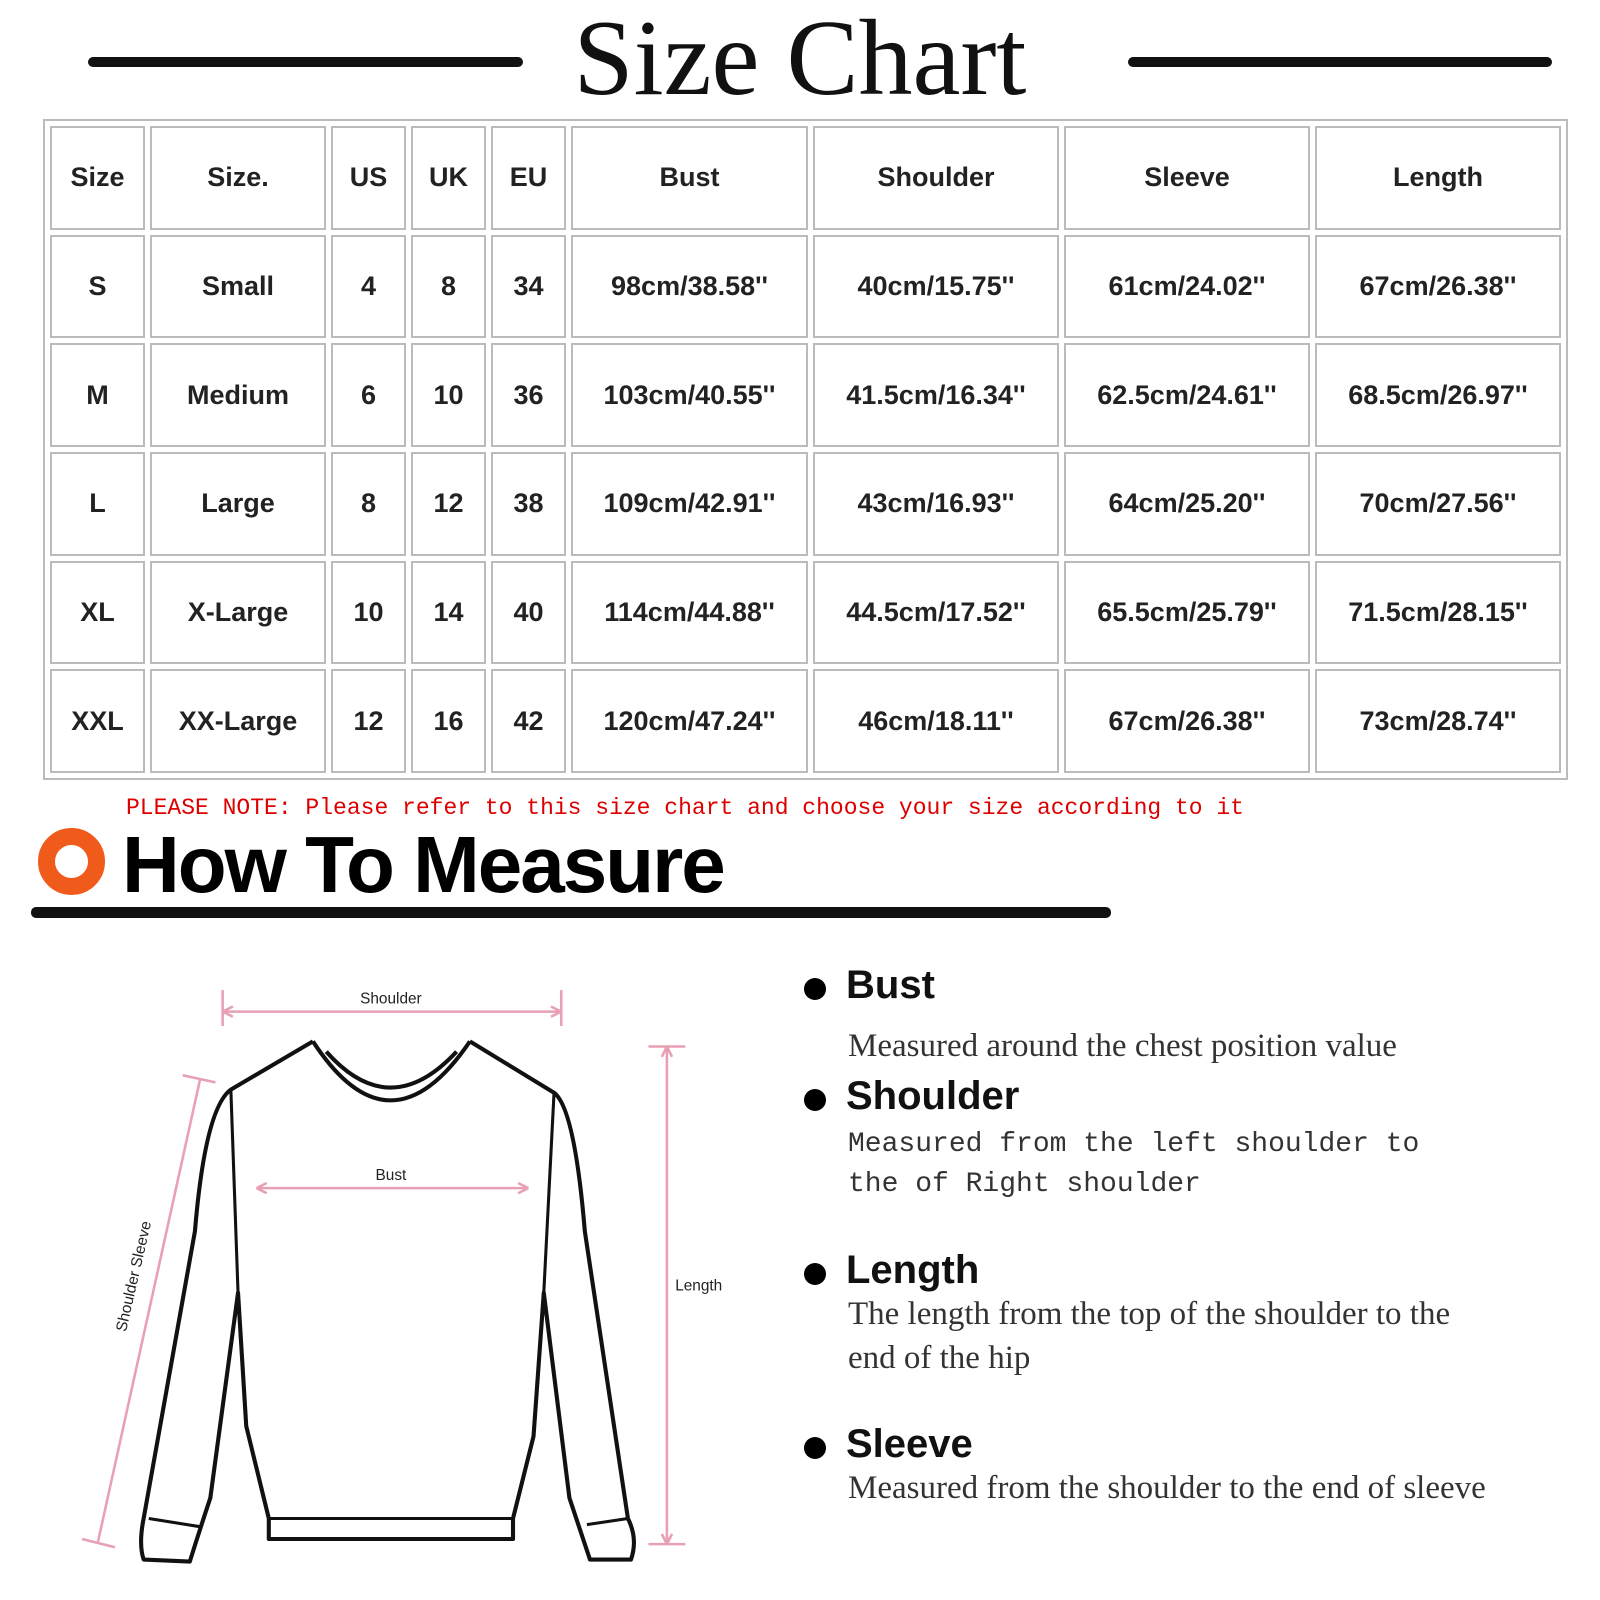 The height and width of the screenshot is (1600, 1600). What do you see at coordinates (1438, 503) in the screenshot?
I see `table-cell: 70cm/27.56''` at bounding box center [1438, 503].